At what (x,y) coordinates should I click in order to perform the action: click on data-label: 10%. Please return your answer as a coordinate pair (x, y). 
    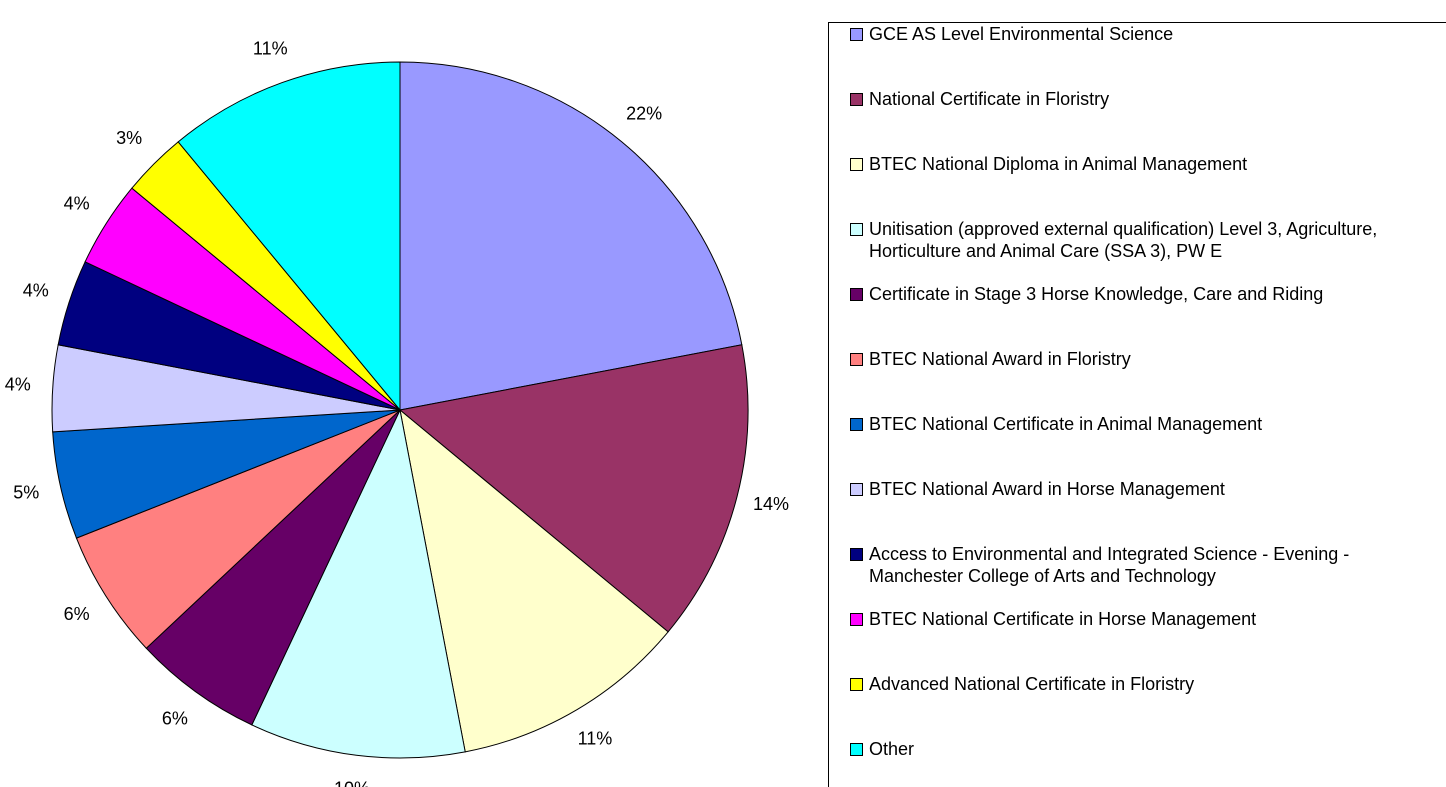
    Looking at the image, I should click on (352, 783).